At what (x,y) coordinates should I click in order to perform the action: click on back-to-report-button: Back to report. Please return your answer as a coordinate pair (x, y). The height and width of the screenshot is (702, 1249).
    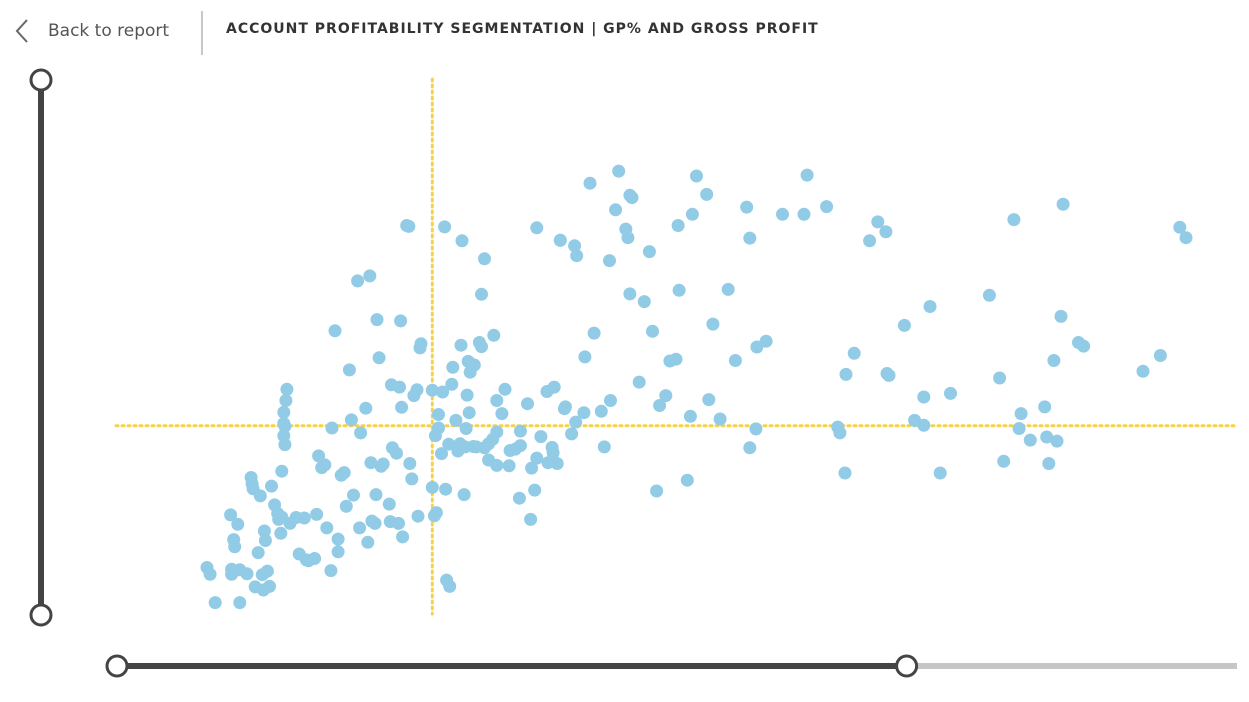
    Looking at the image, I should click on (91, 31).